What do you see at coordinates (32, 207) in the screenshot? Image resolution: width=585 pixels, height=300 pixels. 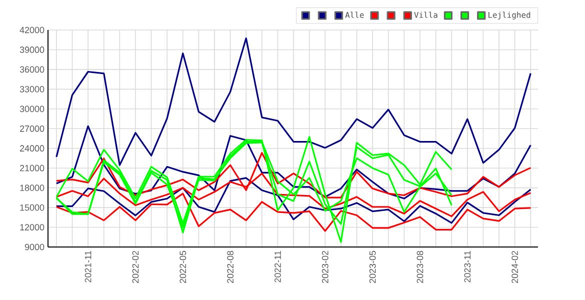 I see `y-tick-label: 15000` at bounding box center [32, 207].